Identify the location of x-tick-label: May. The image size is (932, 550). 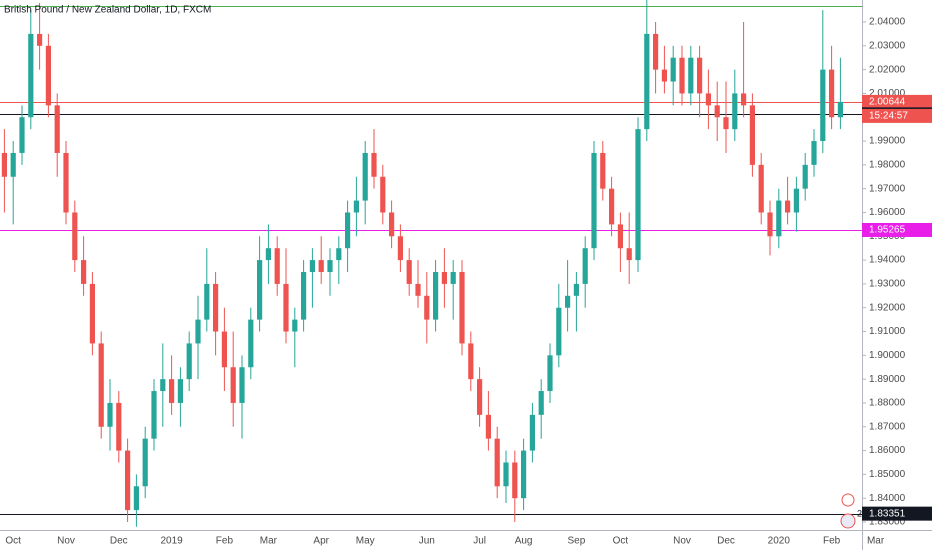
(365, 541).